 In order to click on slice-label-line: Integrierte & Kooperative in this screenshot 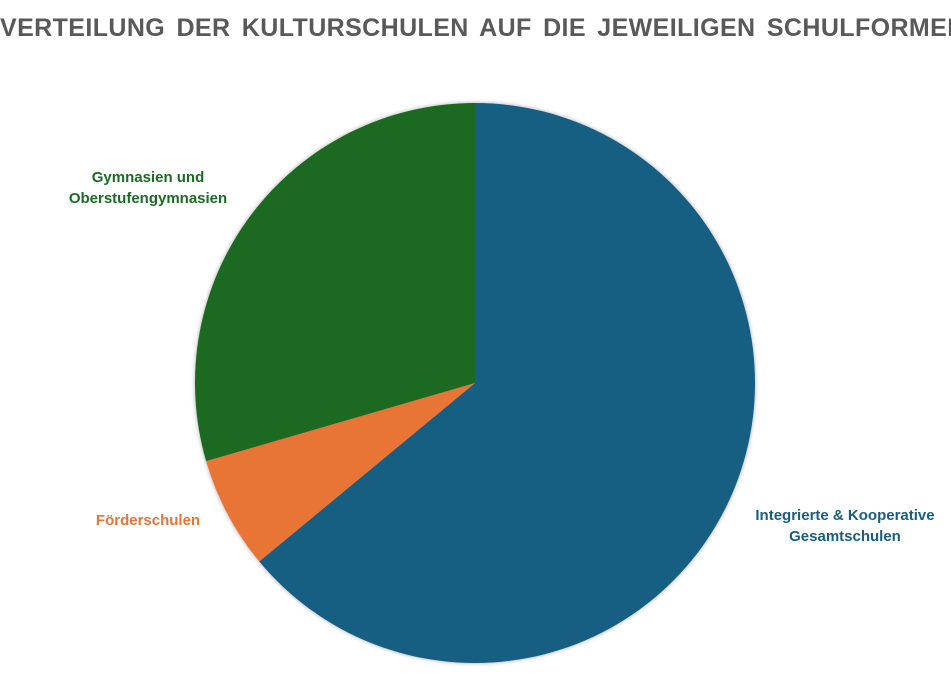, I will do `click(844, 515)`.